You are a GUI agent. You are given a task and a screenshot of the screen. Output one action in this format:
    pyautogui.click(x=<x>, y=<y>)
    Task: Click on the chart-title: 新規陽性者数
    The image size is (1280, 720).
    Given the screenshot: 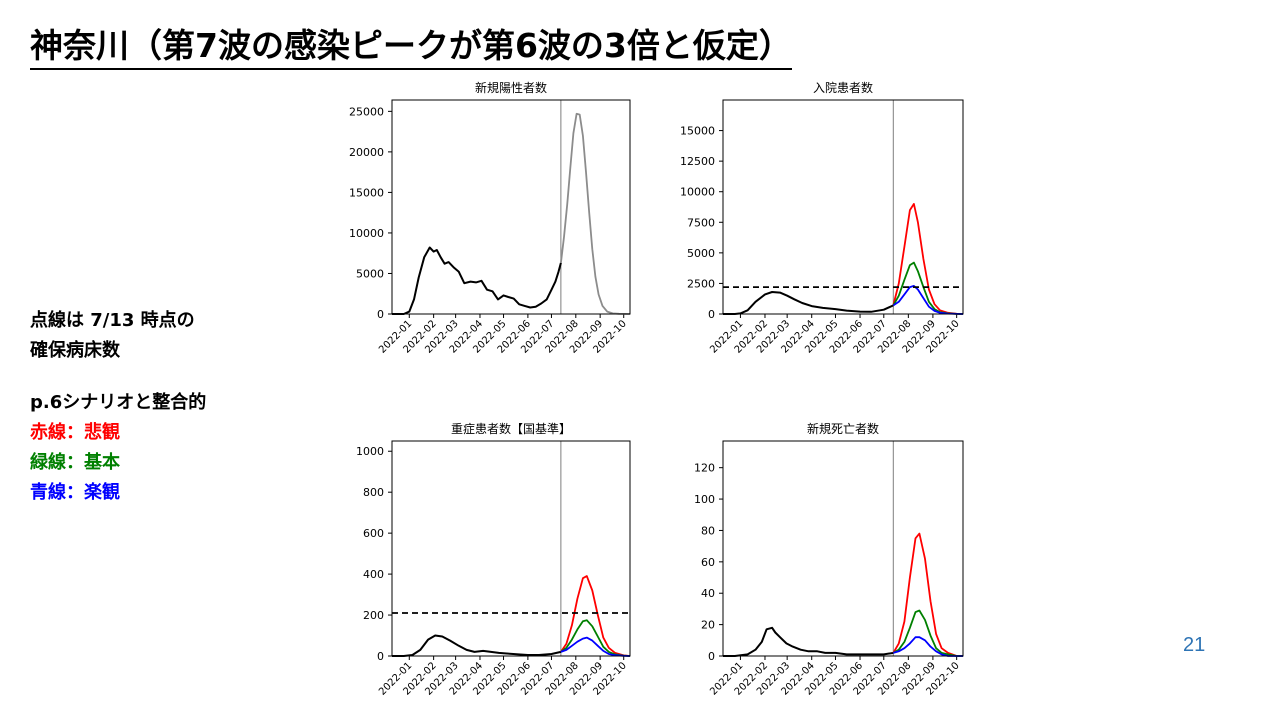 What is the action you would take?
    pyautogui.click(x=511, y=87)
    